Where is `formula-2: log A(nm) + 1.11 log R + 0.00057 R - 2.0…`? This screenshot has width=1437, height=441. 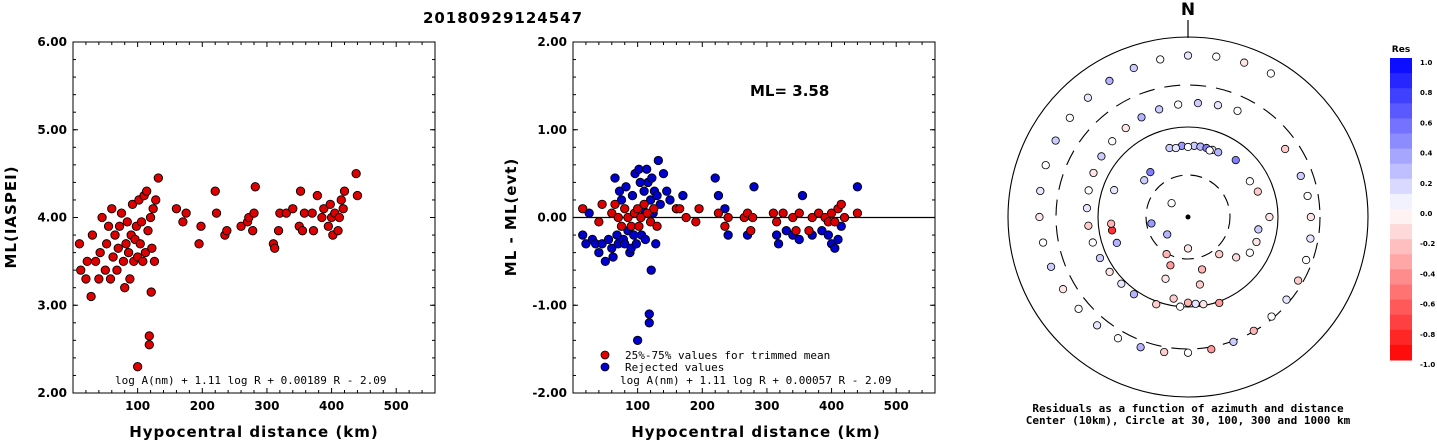 formula-2: log A(nm) + 1.11 log R + 0.00057 R - 2.0… is located at coordinates (756, 380).